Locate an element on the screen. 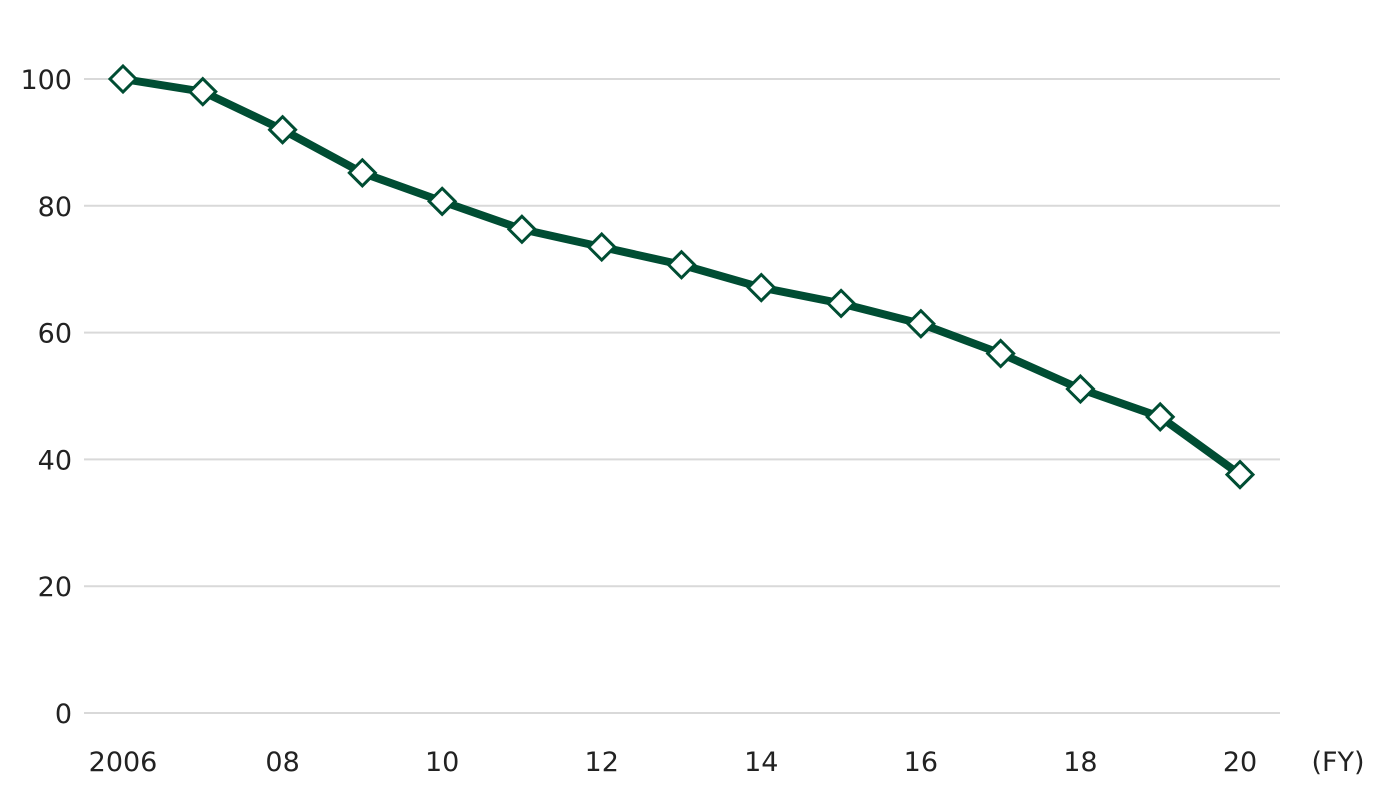 The width and height of the screenshot is (1400, 800). data-point-2011 is located at coordinates (522, 229).